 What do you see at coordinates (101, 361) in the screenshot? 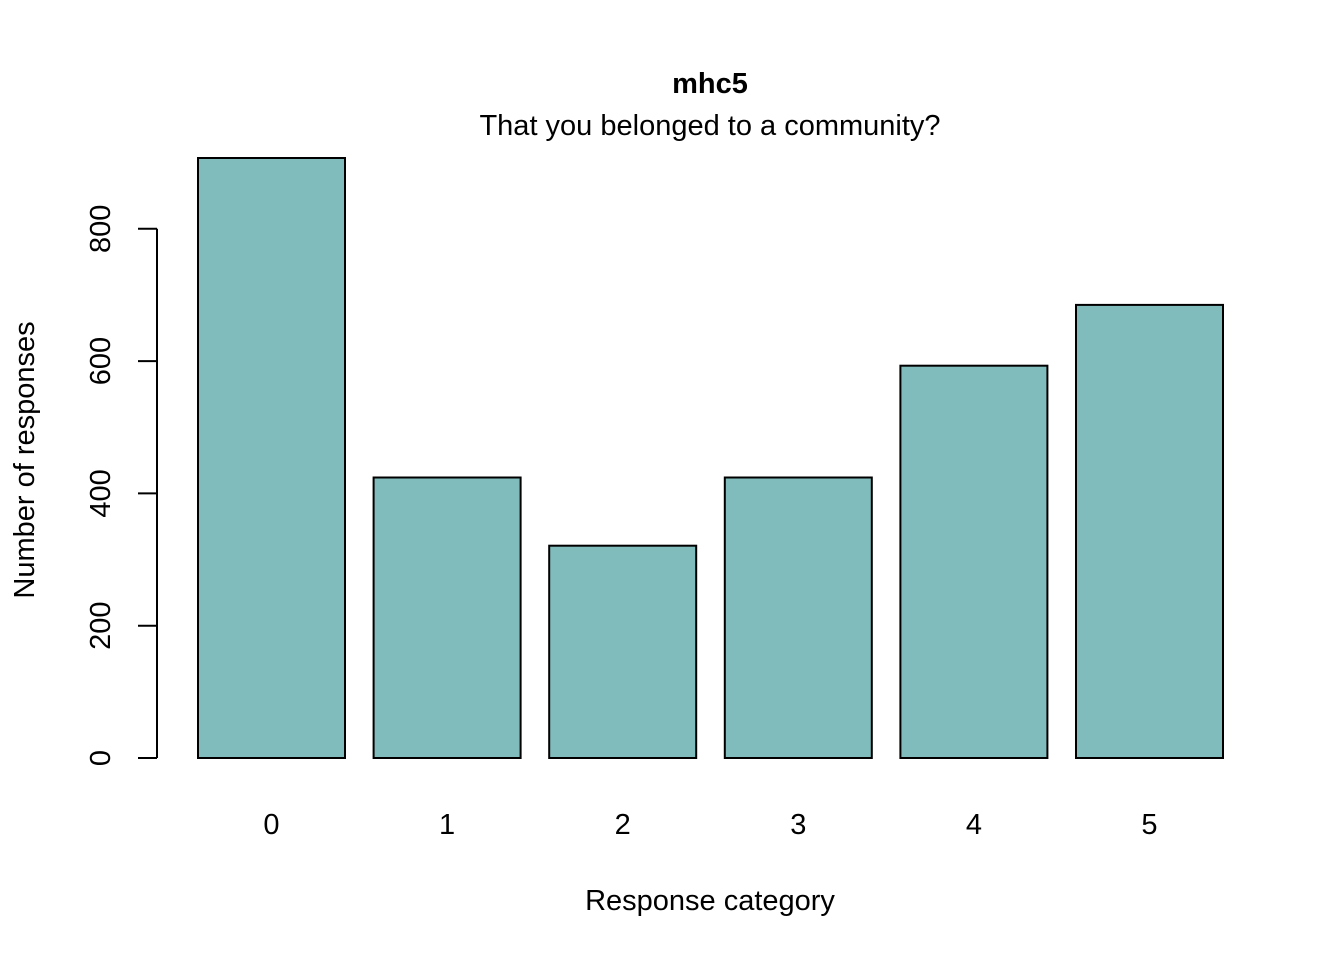
I see `y-tick-label: 600` at bounding box center [101, 361].